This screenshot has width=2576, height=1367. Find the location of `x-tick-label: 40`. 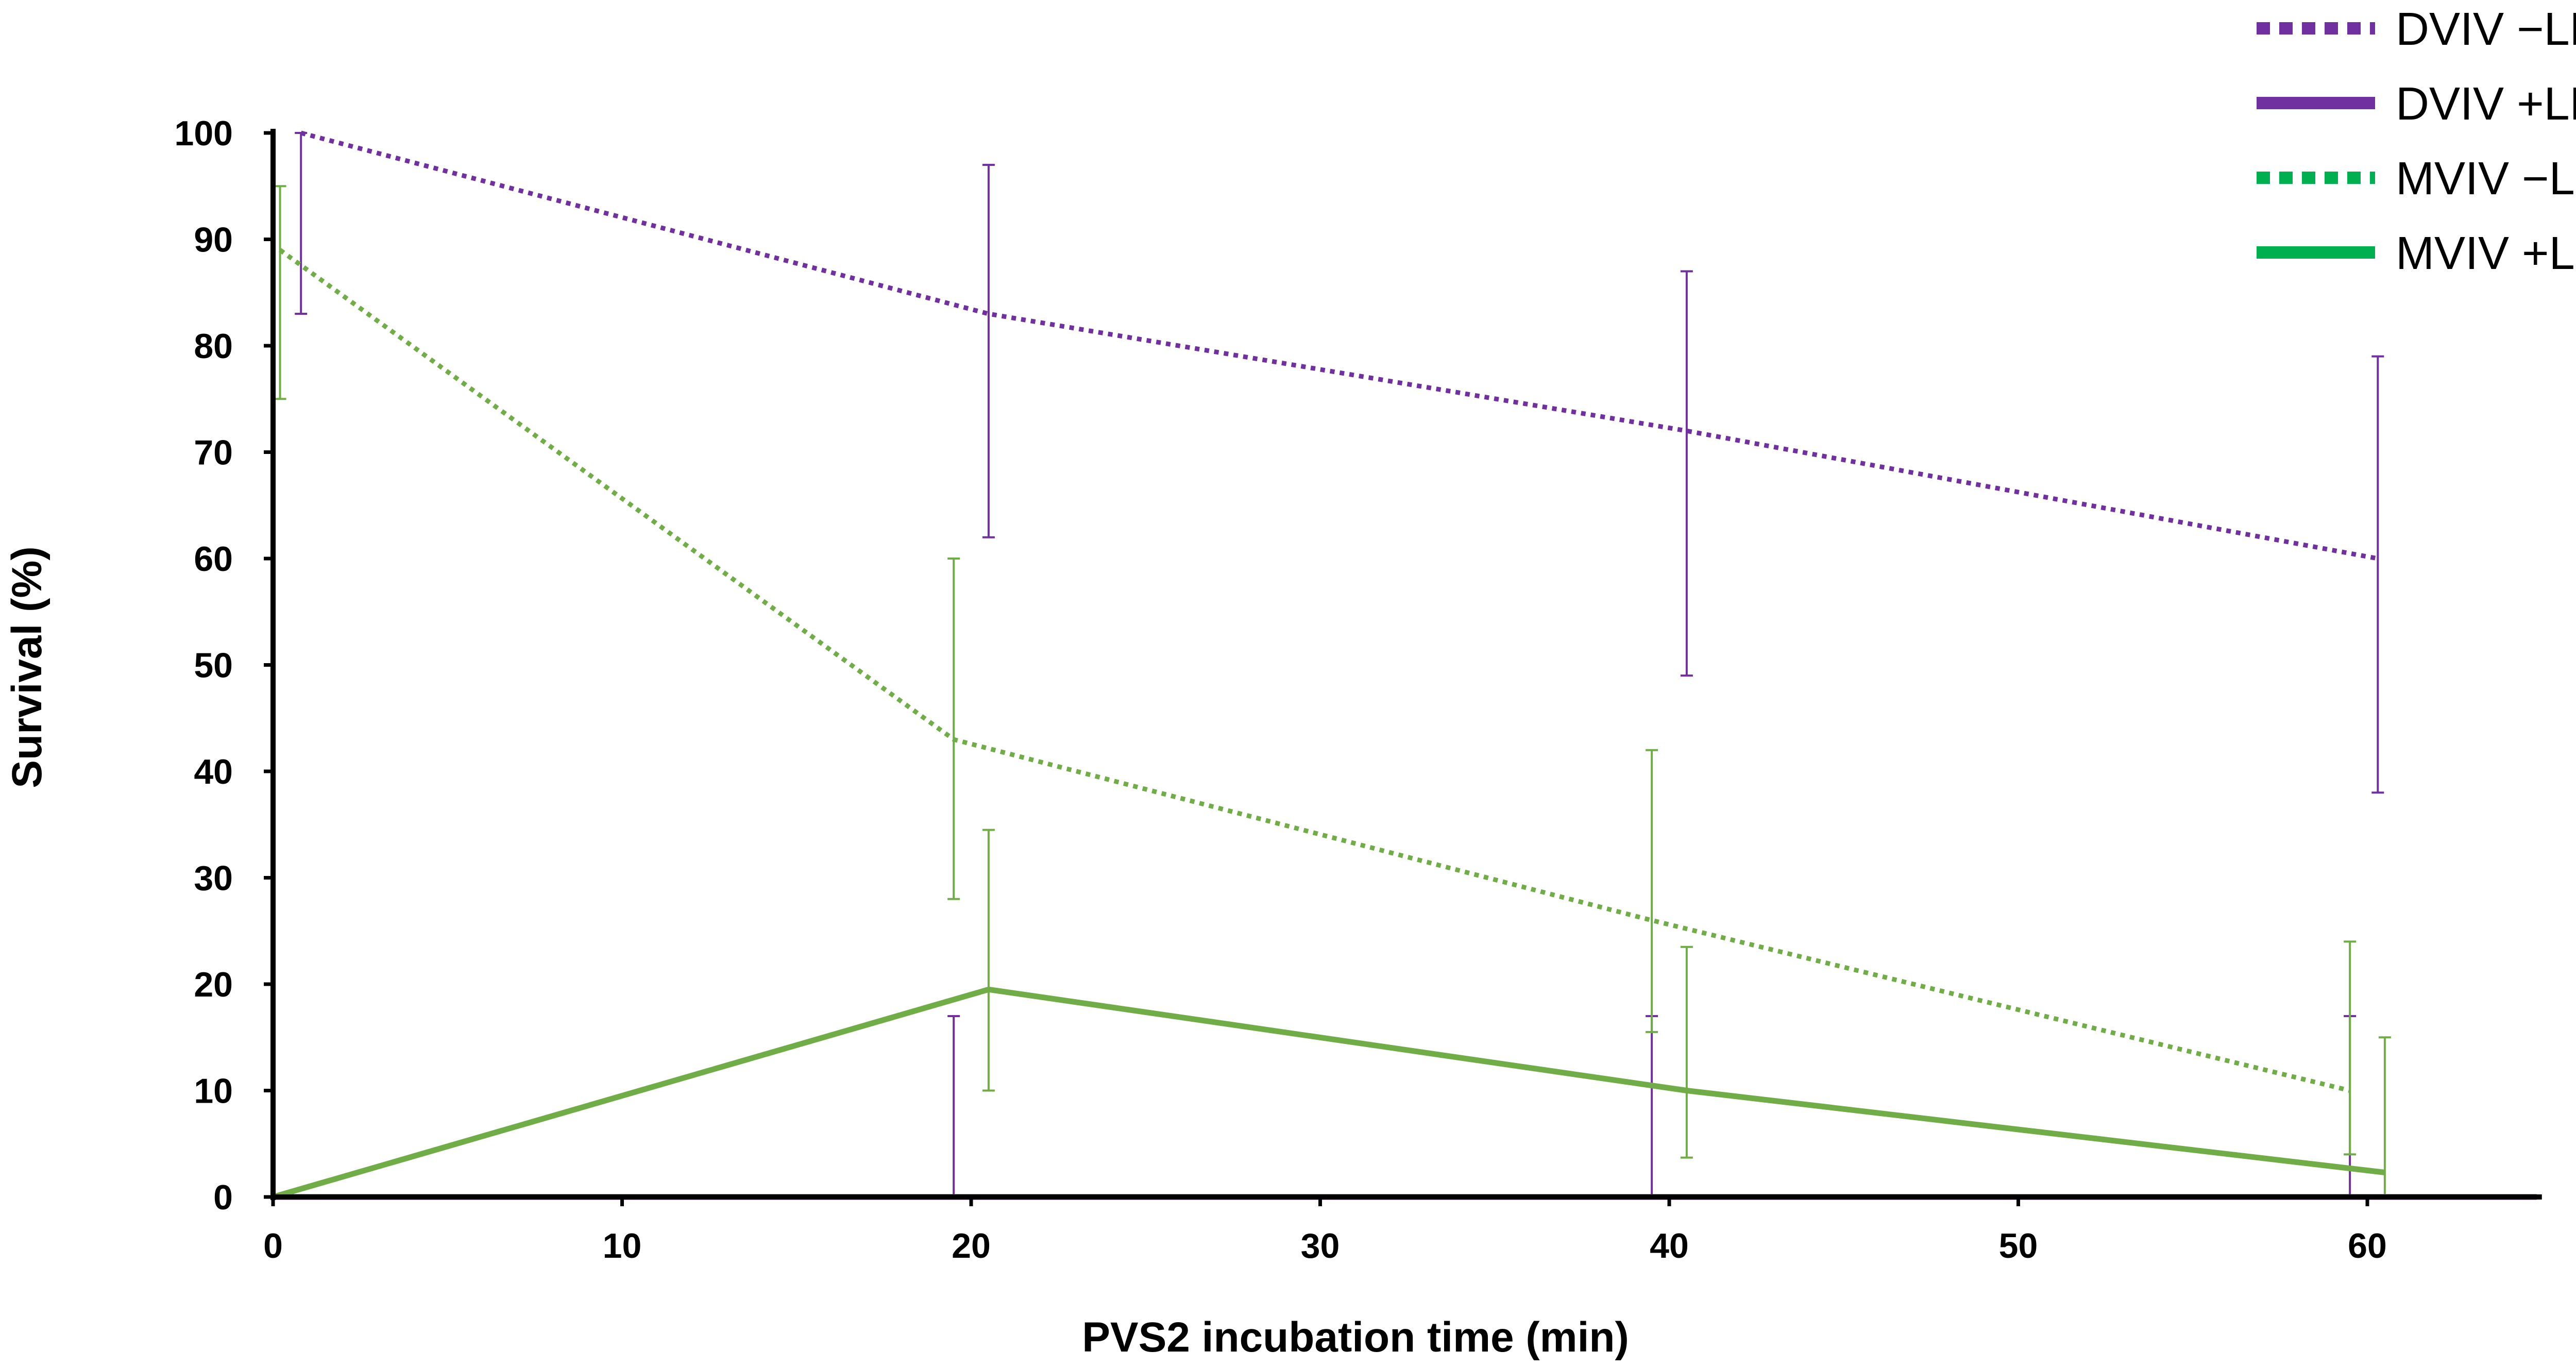

x-tick-label: 40 is located at coordinates (1669, 1245).